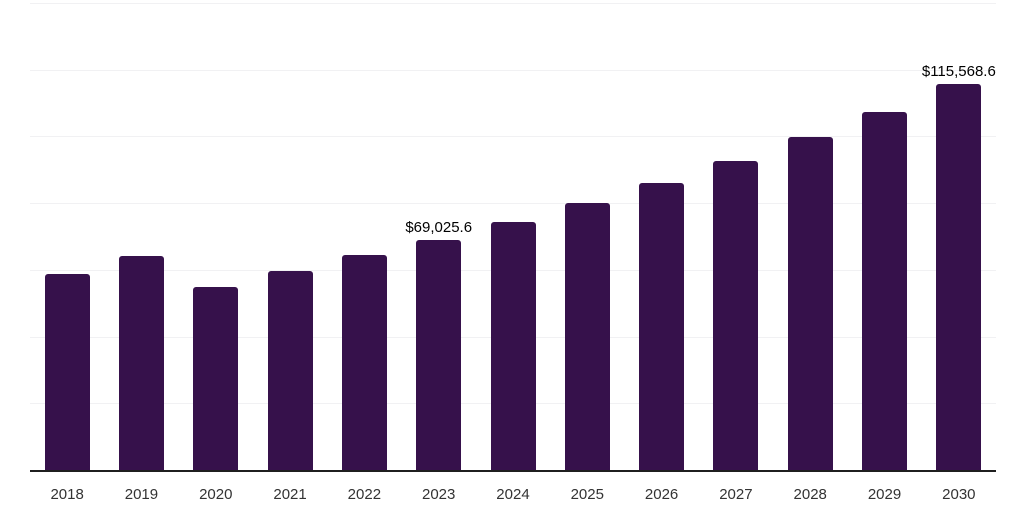 This screenshot has width=1024, height=512. I want to click on bar-2027, so click(736, 315).